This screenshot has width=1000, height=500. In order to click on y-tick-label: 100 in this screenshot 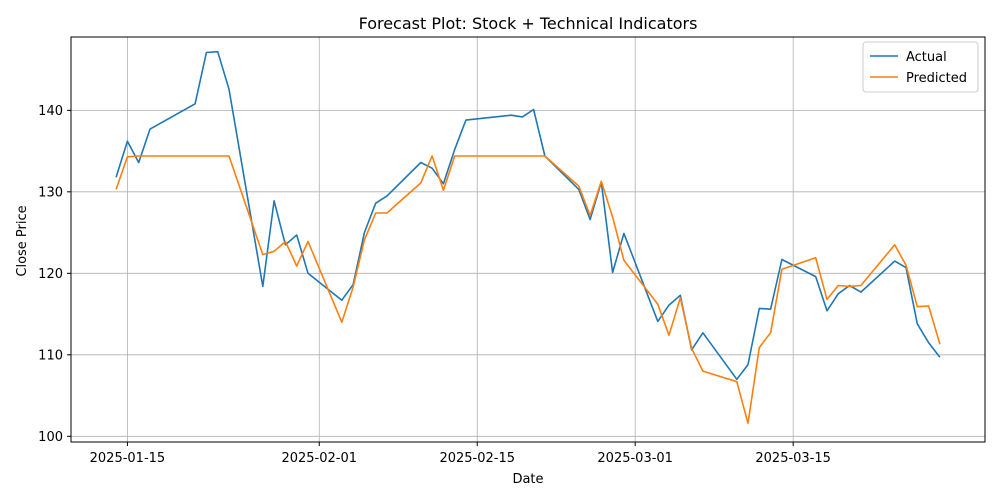, I will do `click(50, 437)`.